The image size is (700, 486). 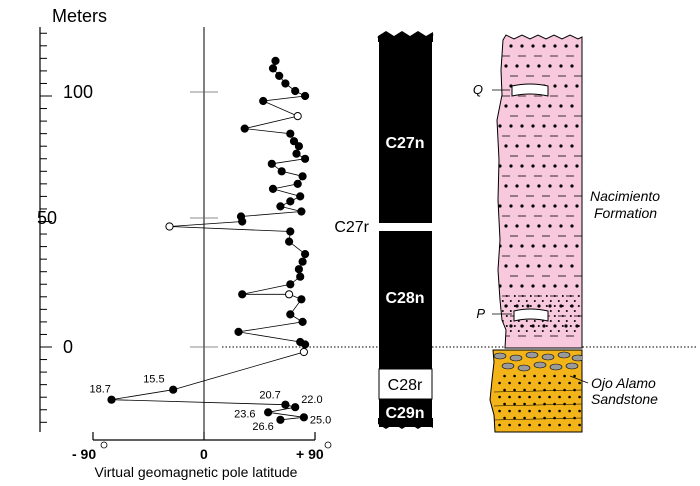 I want to click on sandstone-pattern, so click(x=537, y=389).